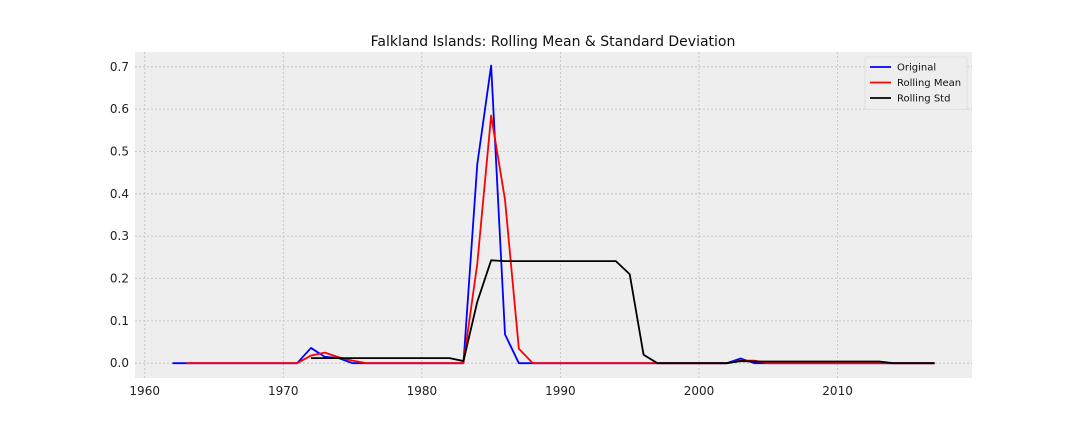  Describe the element at coordinates (119, 279) in the screenshot. I see `y-tick-label: 0.2` at that location.